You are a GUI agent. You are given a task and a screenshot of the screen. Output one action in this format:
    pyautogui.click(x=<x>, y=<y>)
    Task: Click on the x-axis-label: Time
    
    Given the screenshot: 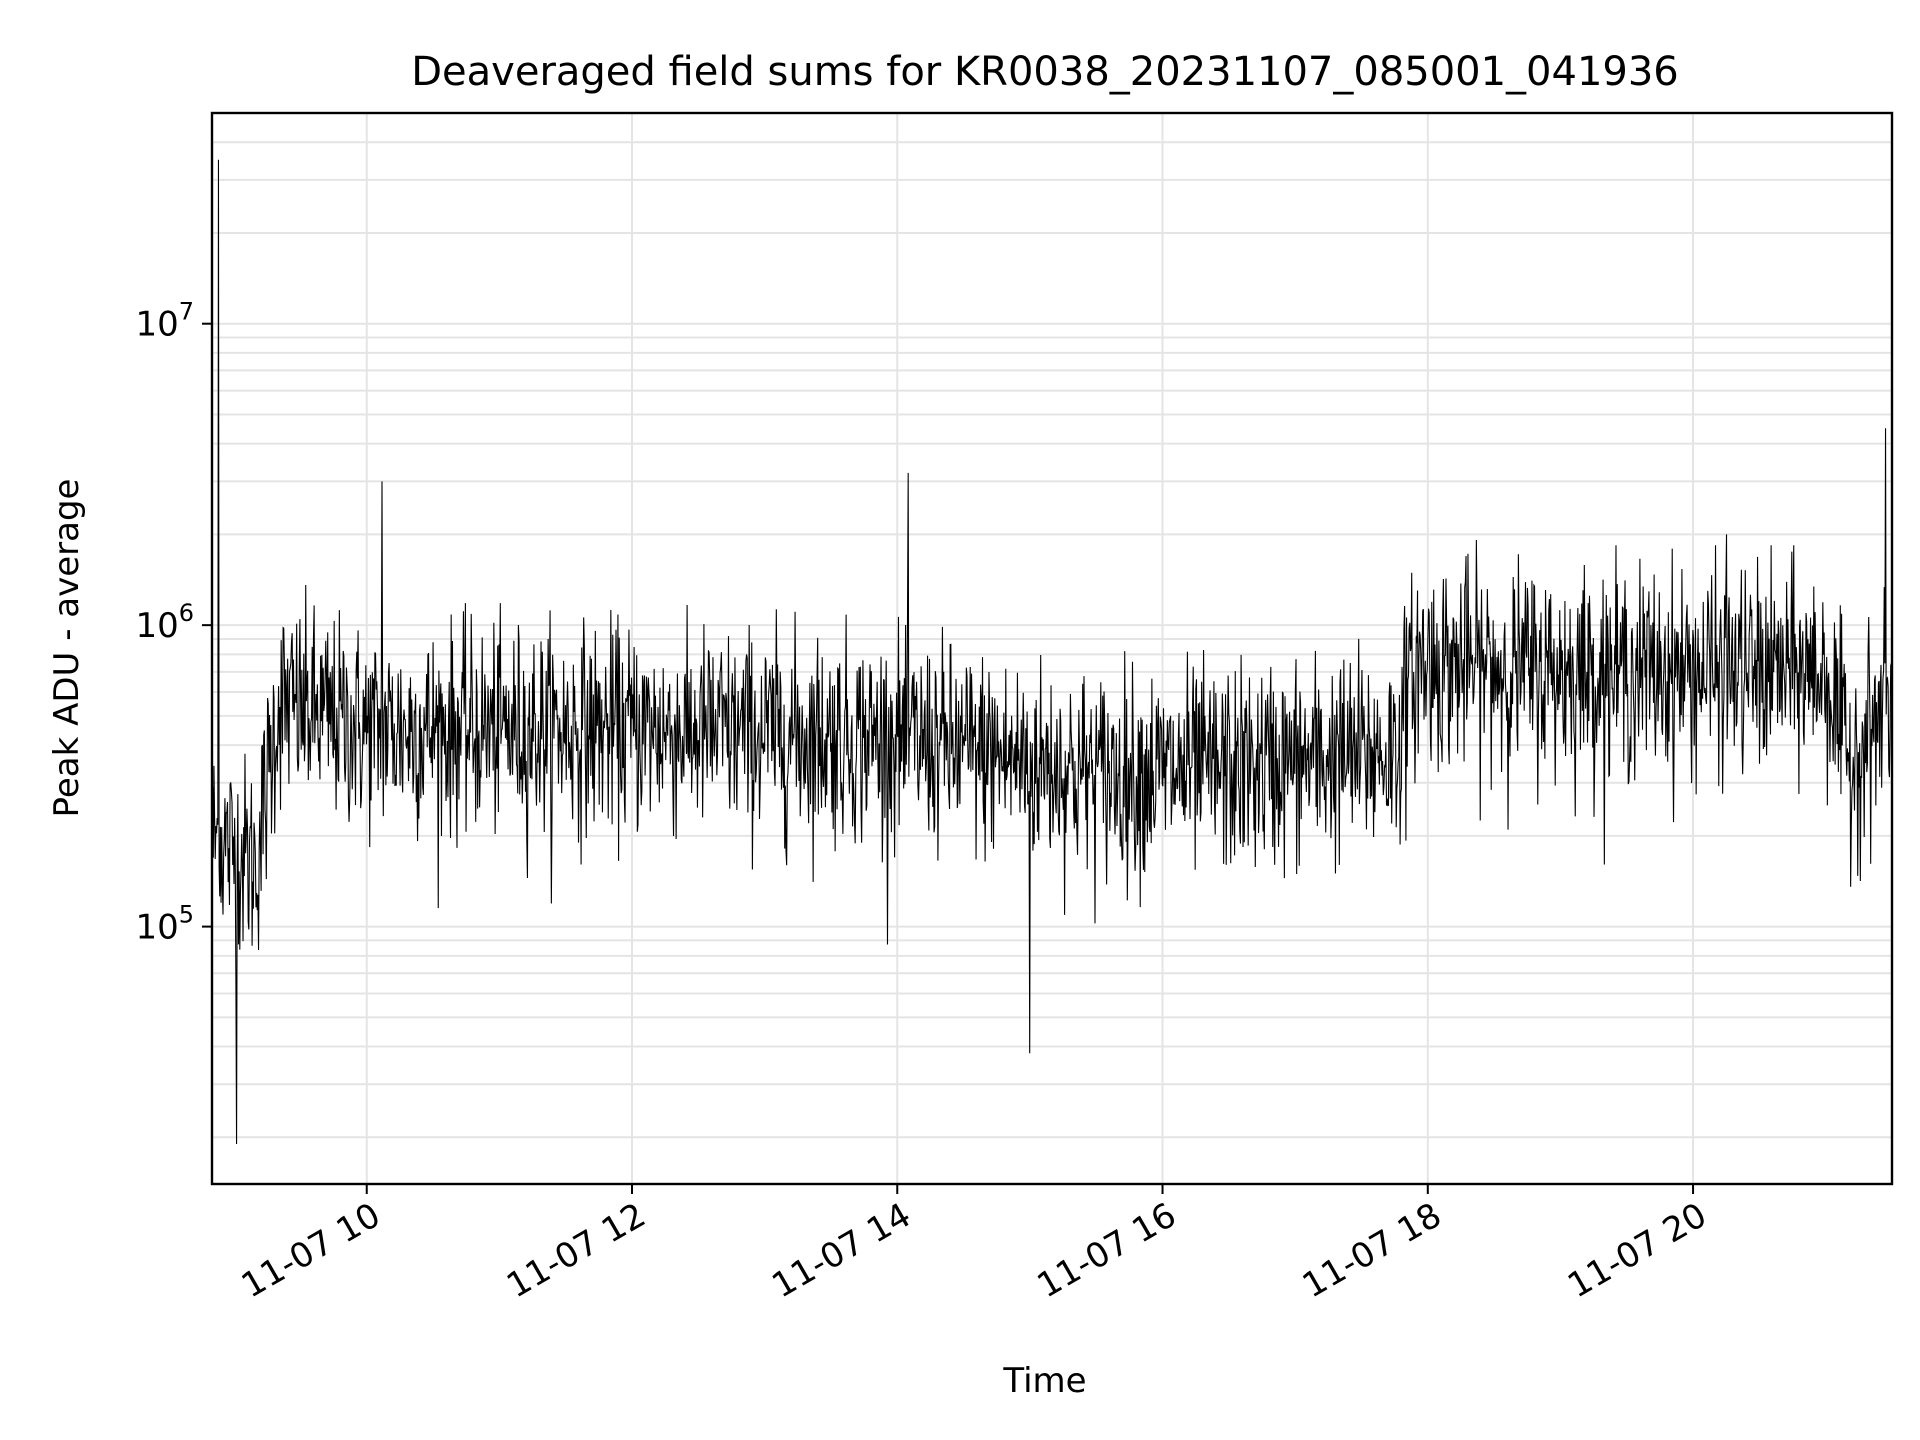 What is the action you would take?
    pyautogui.click(x=1044, y=1381)
    